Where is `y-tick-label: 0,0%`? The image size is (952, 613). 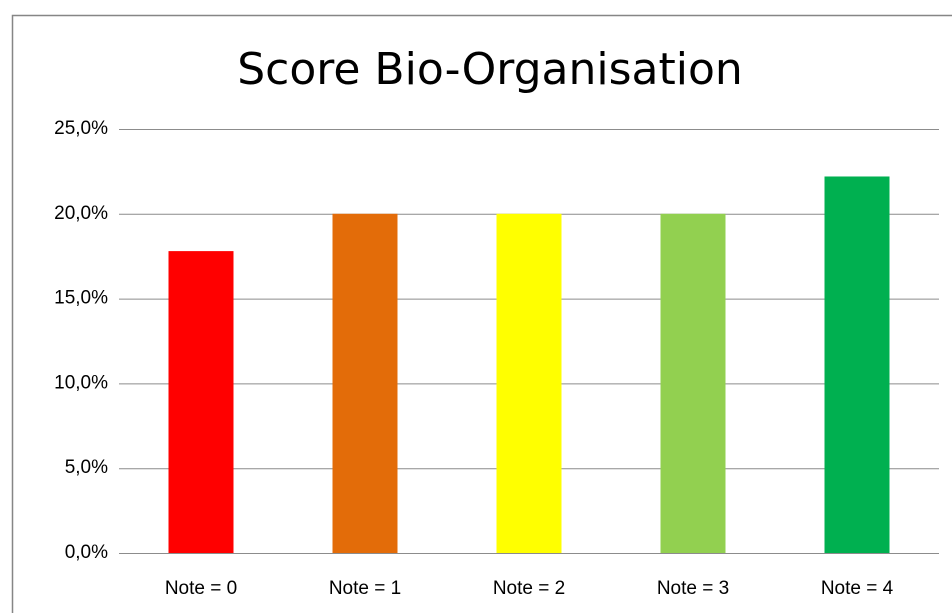
y-tick-label: 0,0% is located at coordinates (86, 552).